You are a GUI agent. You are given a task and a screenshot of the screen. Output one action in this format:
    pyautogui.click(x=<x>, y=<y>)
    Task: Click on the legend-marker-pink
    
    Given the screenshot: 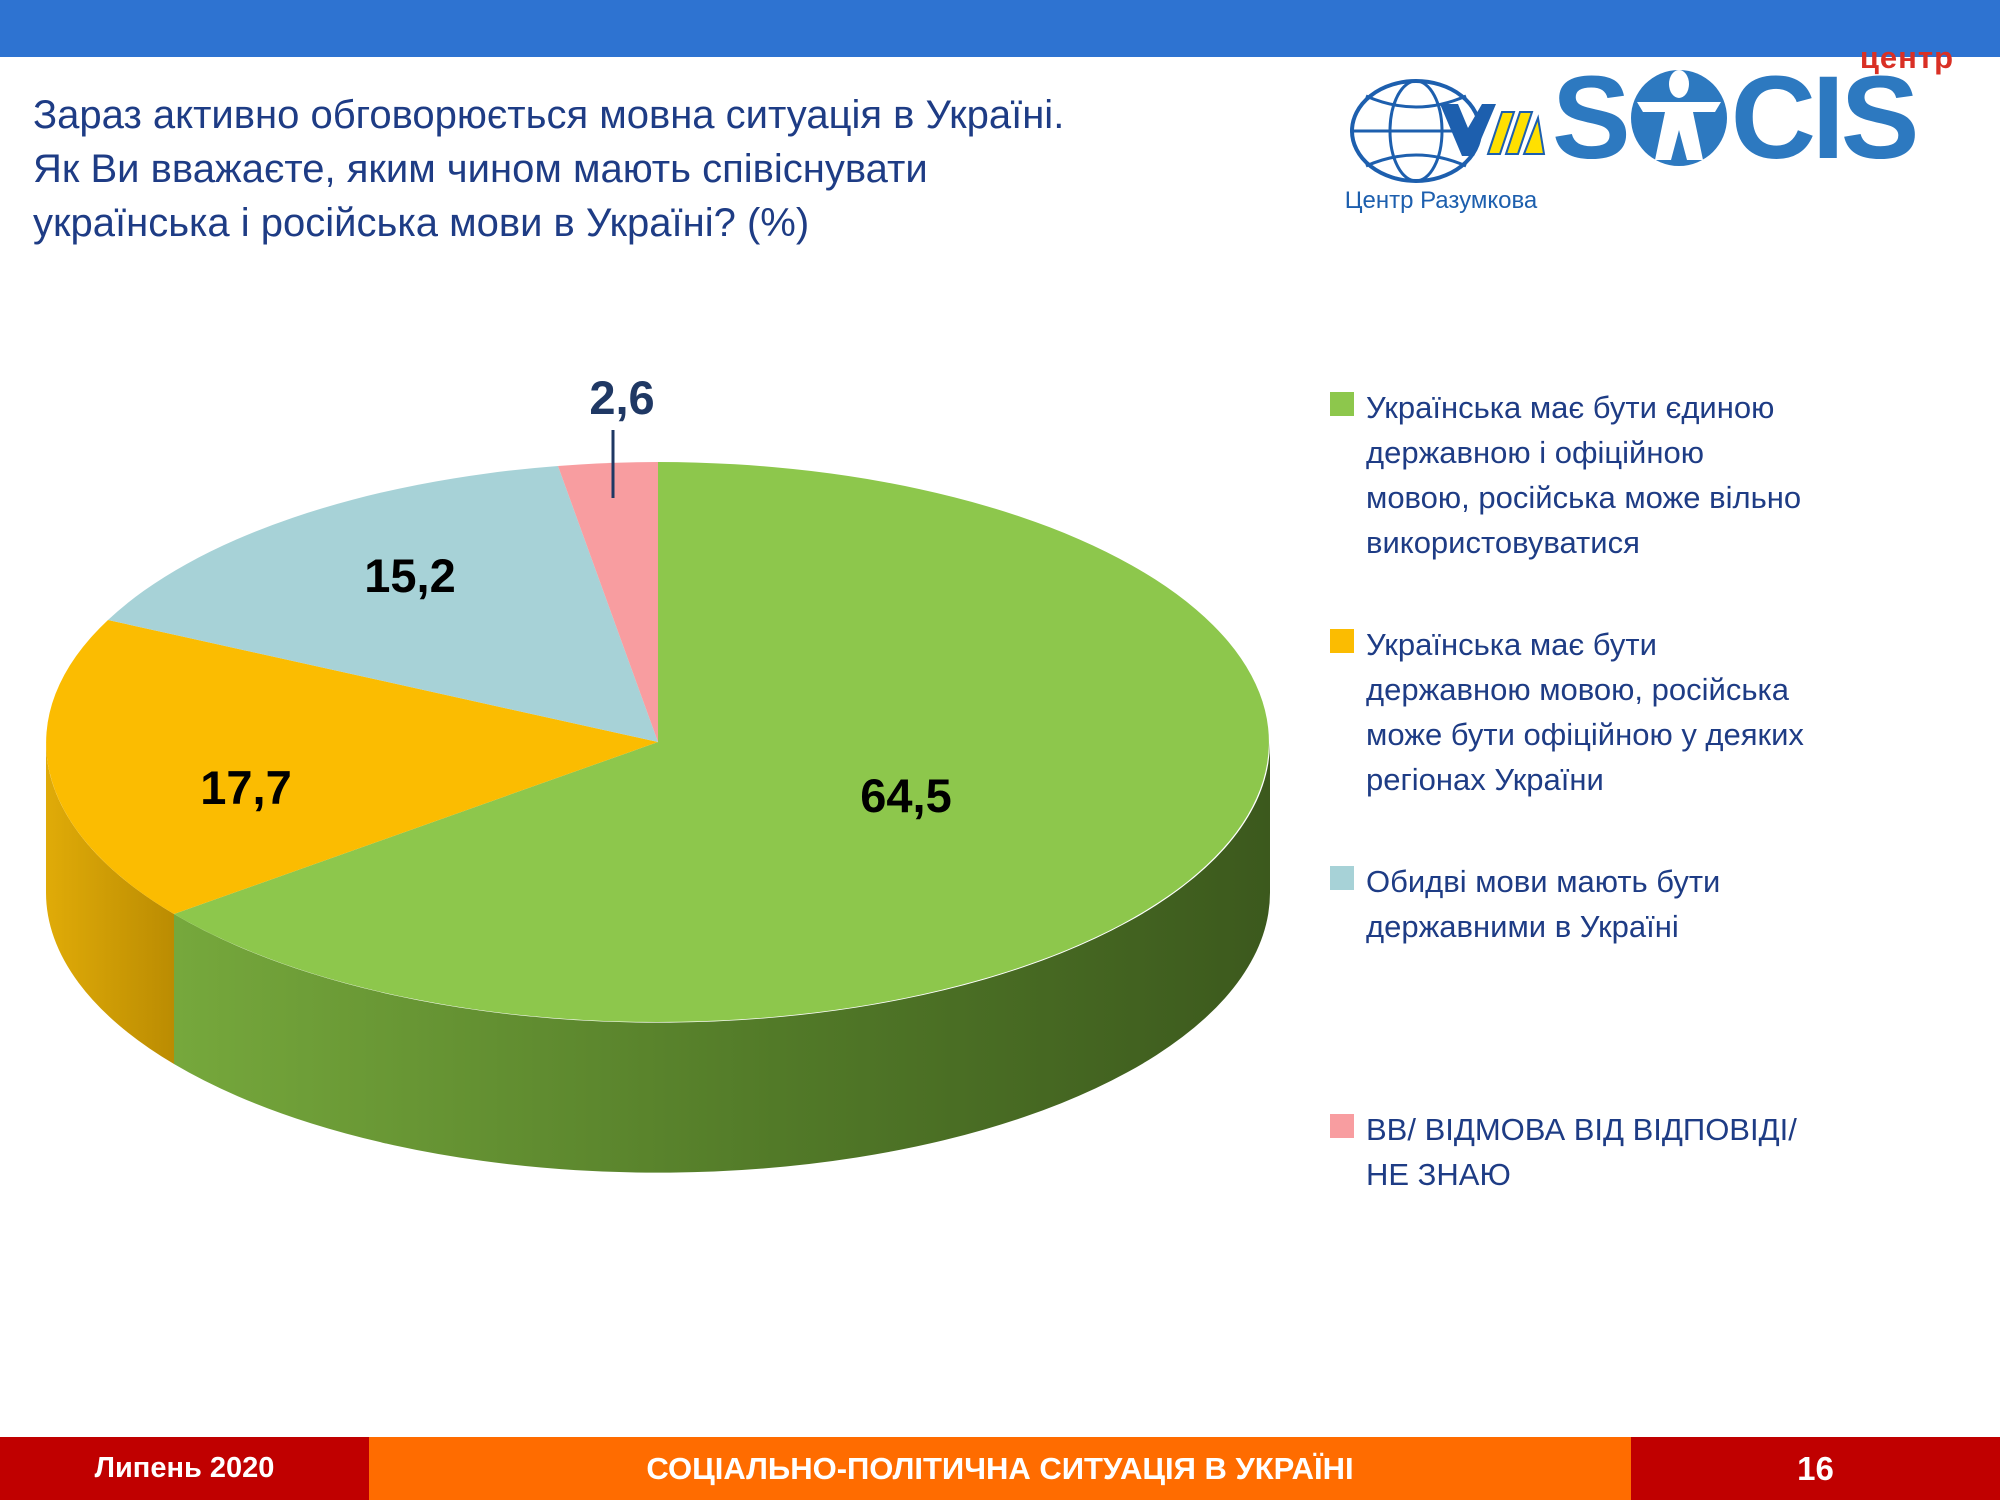 What is the action you would take?
    pyautogui.click(x=1342, y=1126)
    